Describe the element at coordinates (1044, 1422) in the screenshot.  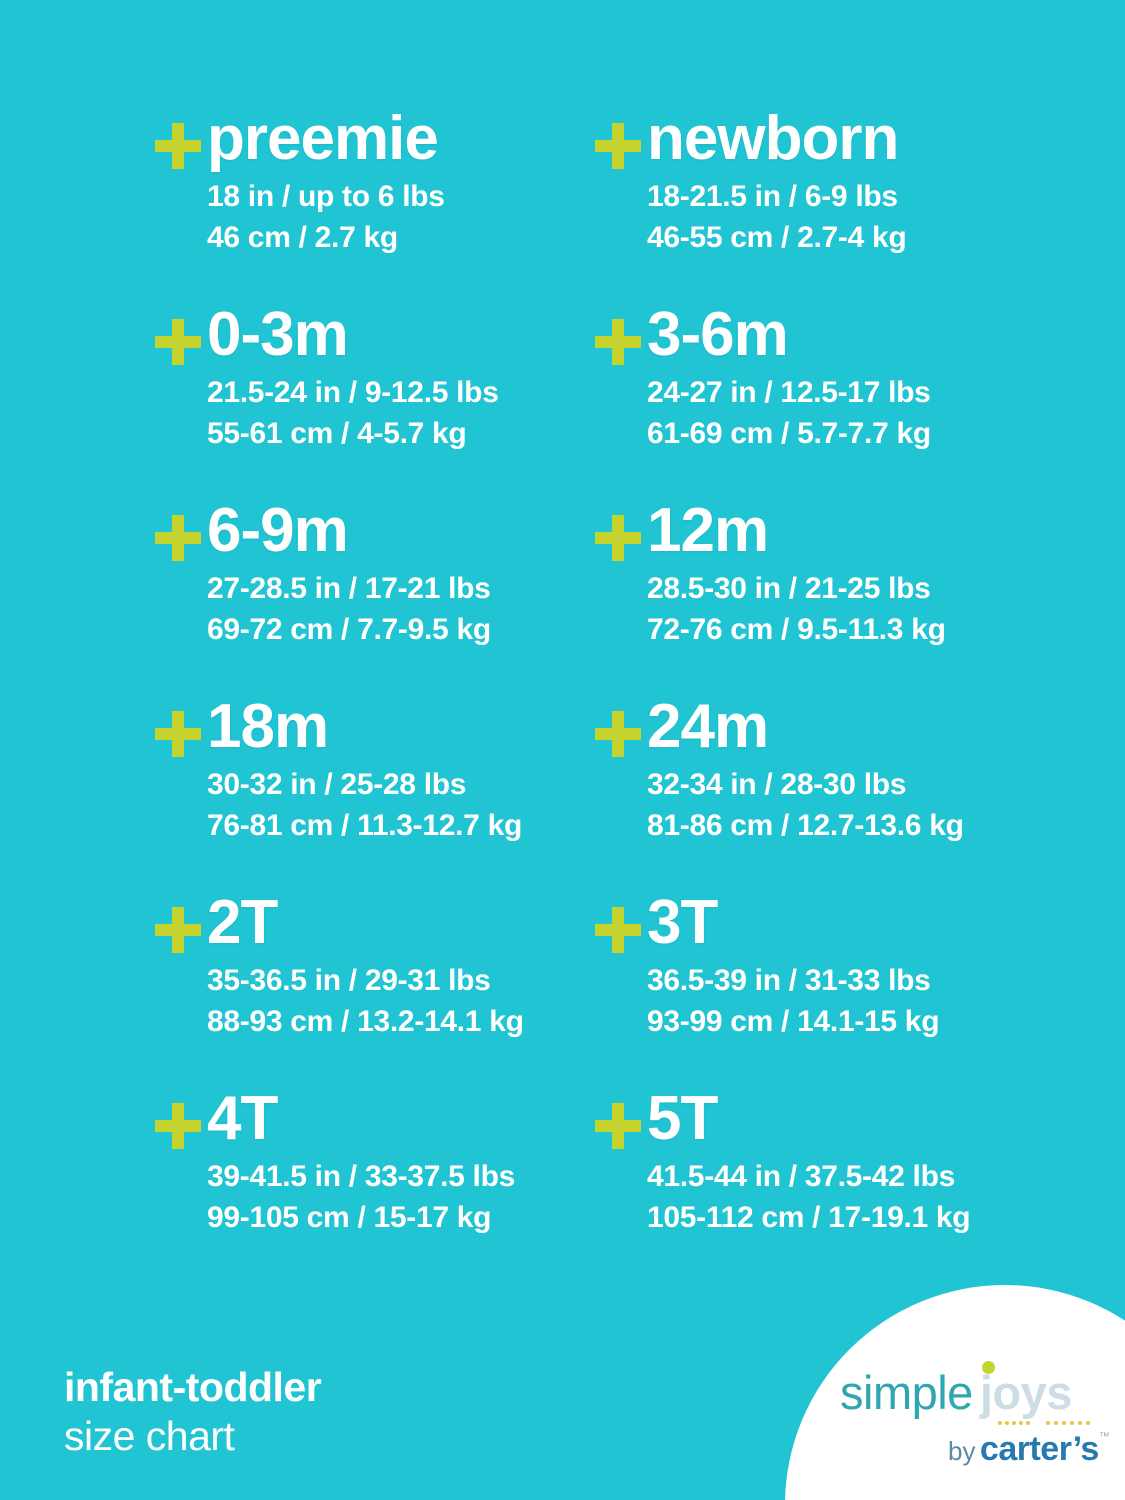
I see `logo-dotted-underline` at that location.